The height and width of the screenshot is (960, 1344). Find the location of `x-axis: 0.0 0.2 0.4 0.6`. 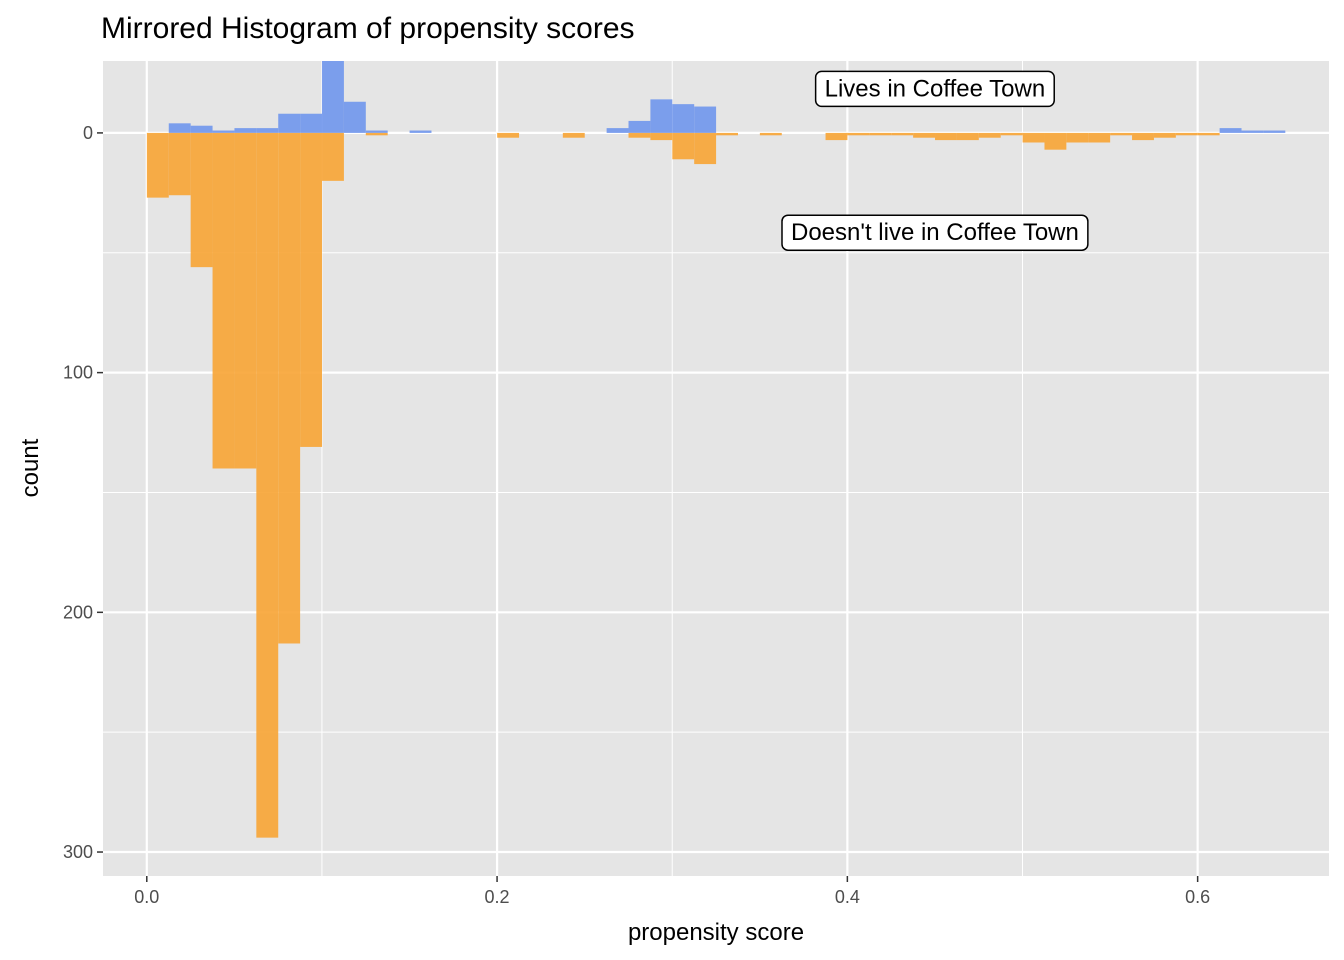

x-axis: 0.0 0.2 0.4 0.6 is located at coordinates (672, 891).